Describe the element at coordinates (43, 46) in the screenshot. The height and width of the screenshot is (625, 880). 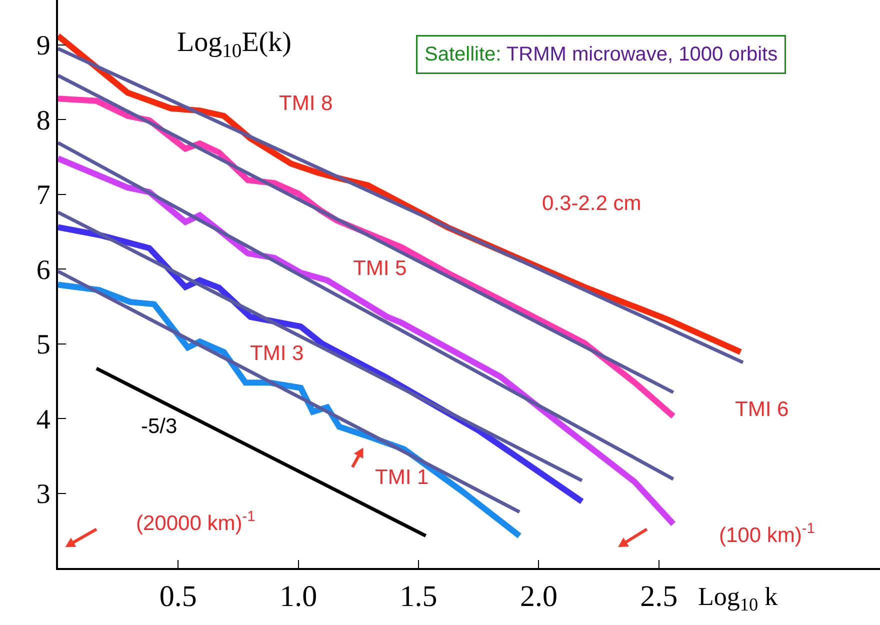
I see `y-tick-label: 9` at that location.